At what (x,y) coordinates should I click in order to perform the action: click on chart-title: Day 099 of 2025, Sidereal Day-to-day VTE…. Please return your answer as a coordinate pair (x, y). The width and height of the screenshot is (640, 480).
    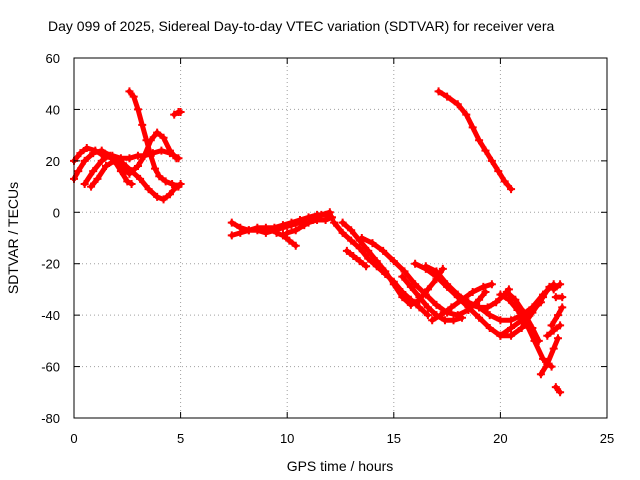
    Looking at the image, I should click on (301, 26).